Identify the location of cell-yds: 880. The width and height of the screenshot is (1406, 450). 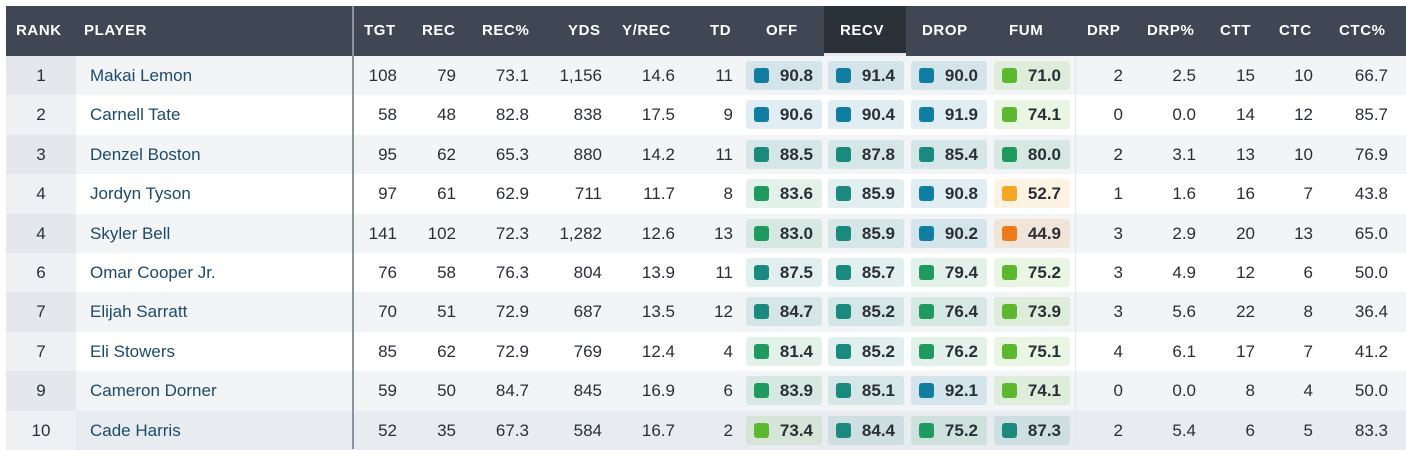
(587, 154).